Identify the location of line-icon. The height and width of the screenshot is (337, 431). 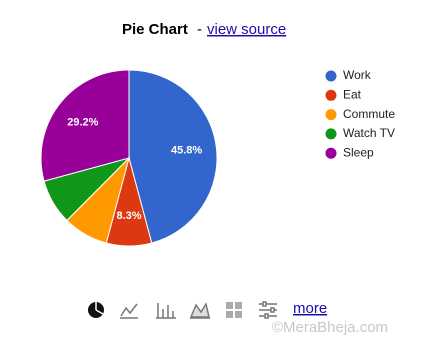
(129, 311).